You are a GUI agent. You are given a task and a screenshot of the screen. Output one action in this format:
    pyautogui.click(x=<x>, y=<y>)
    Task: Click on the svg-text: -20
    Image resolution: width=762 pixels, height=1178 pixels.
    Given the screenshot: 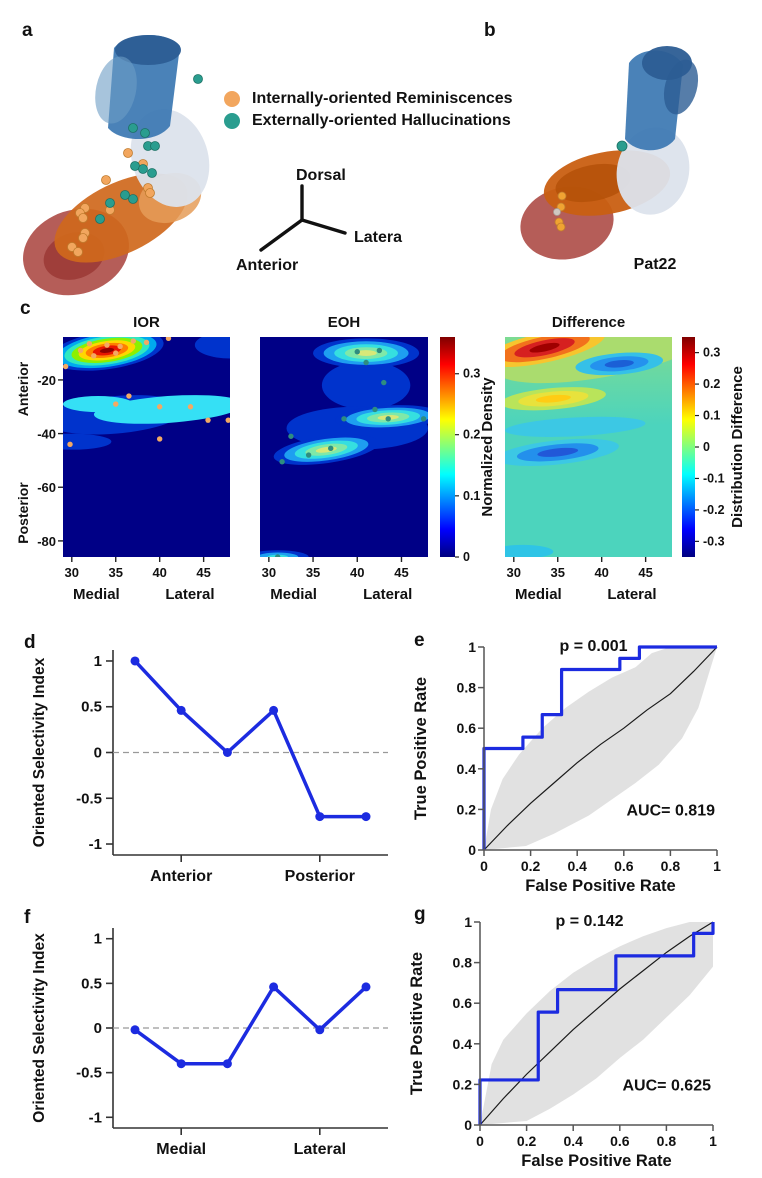 What is the action you would take?
    pyautogui.click(x=46, y=380)
    